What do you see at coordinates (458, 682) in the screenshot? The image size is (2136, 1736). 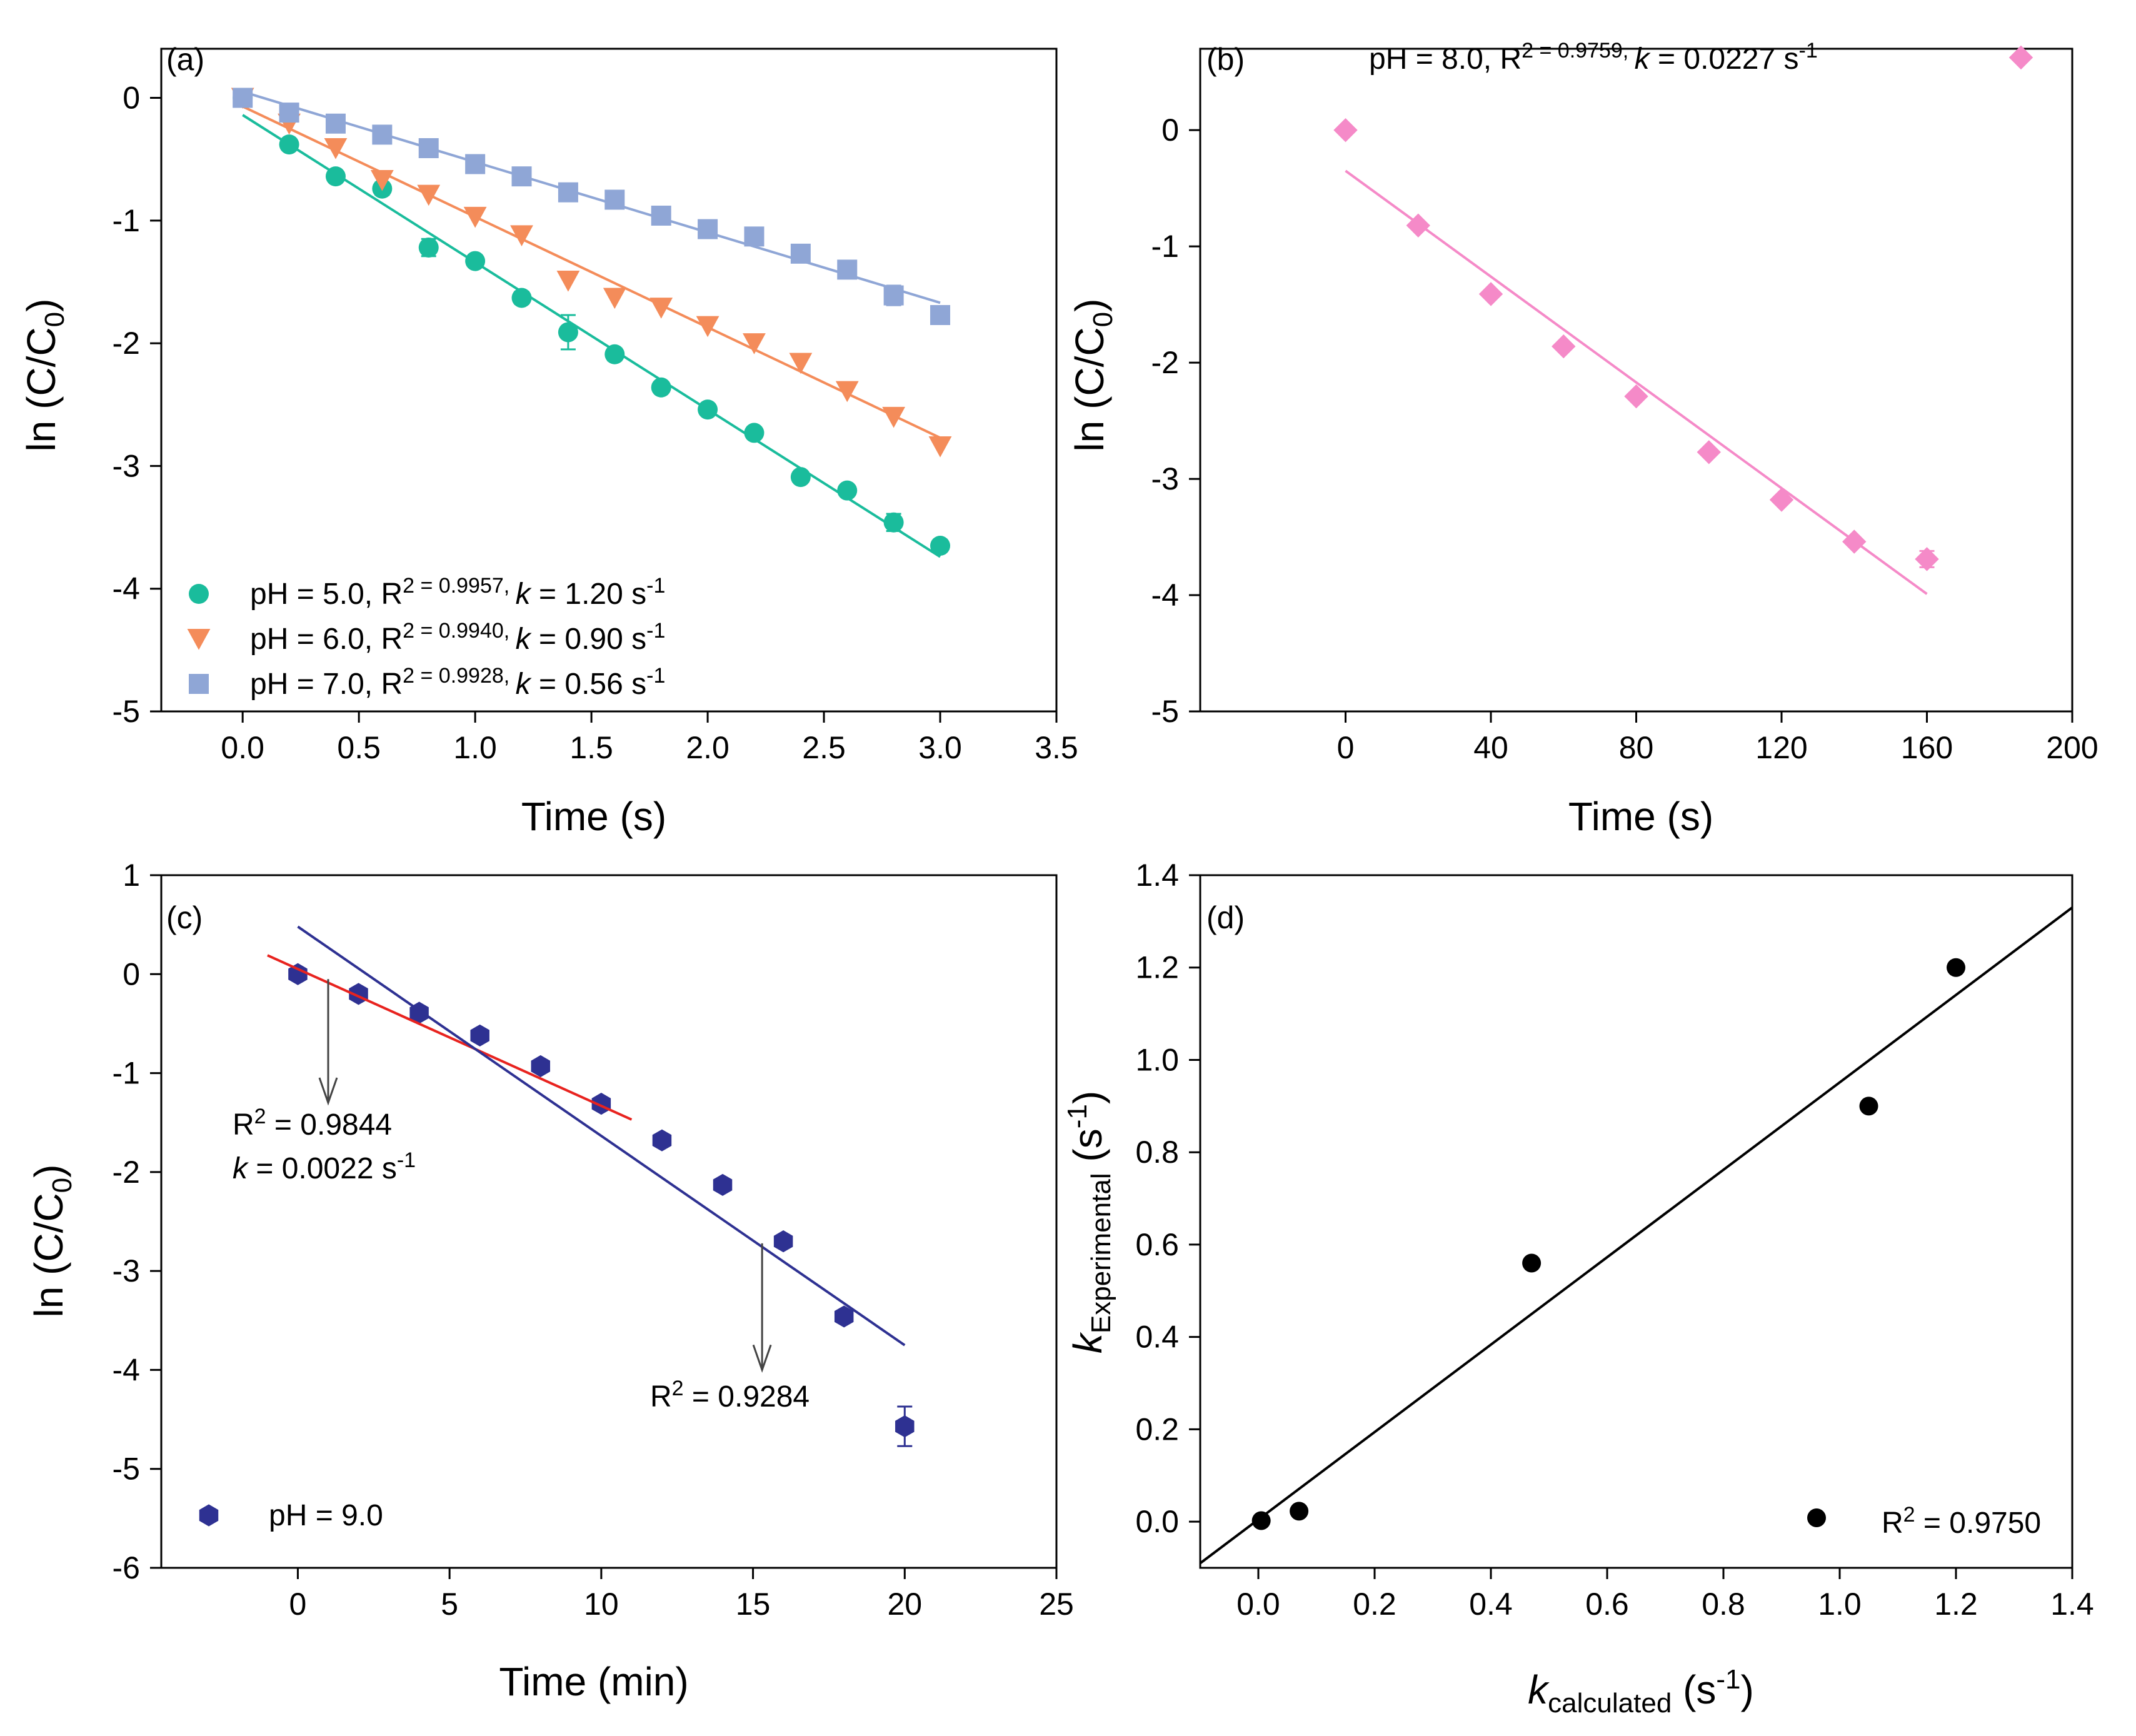 I see `legend-text-ph7: pH = 7.0, R2 = 0.9928, k = 0.56 s-1` at bounding box center [458, 682].